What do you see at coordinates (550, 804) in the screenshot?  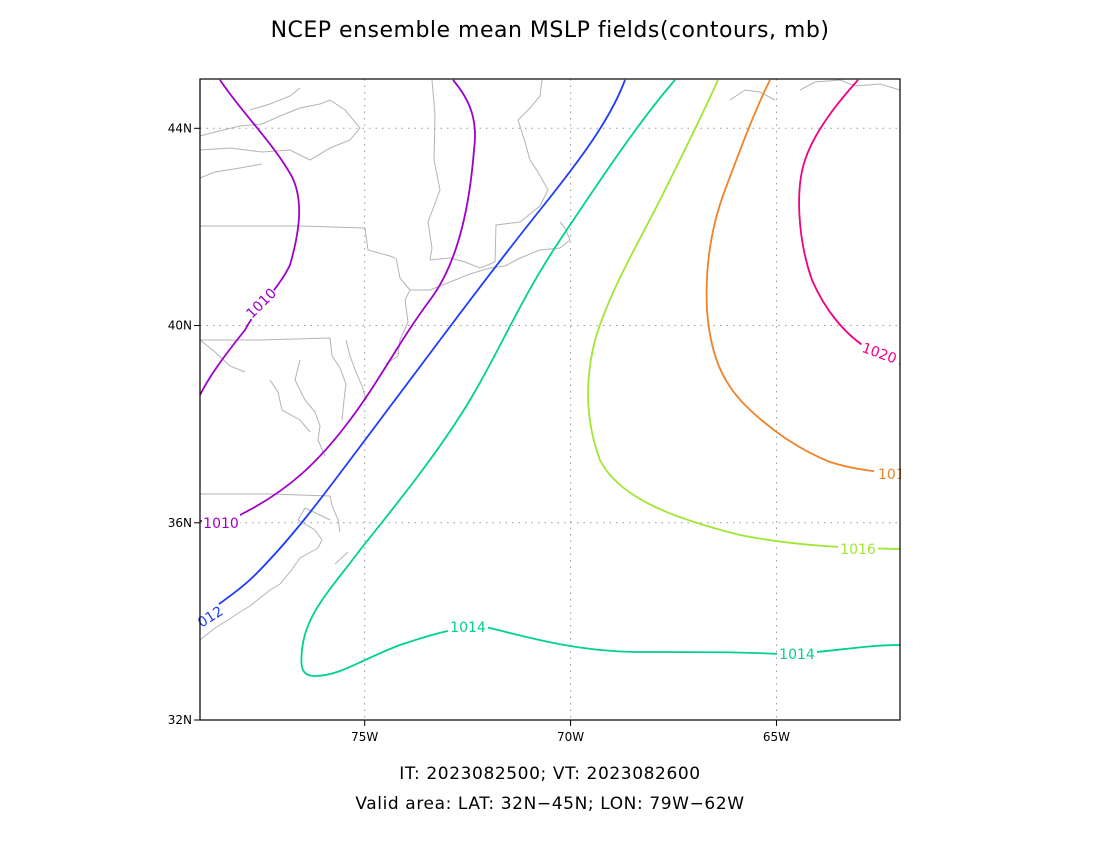 I see `valid-area-line: Valid area: LAT: 32N−45N; LON: 79W−62W` at bounding box center [550, 804].